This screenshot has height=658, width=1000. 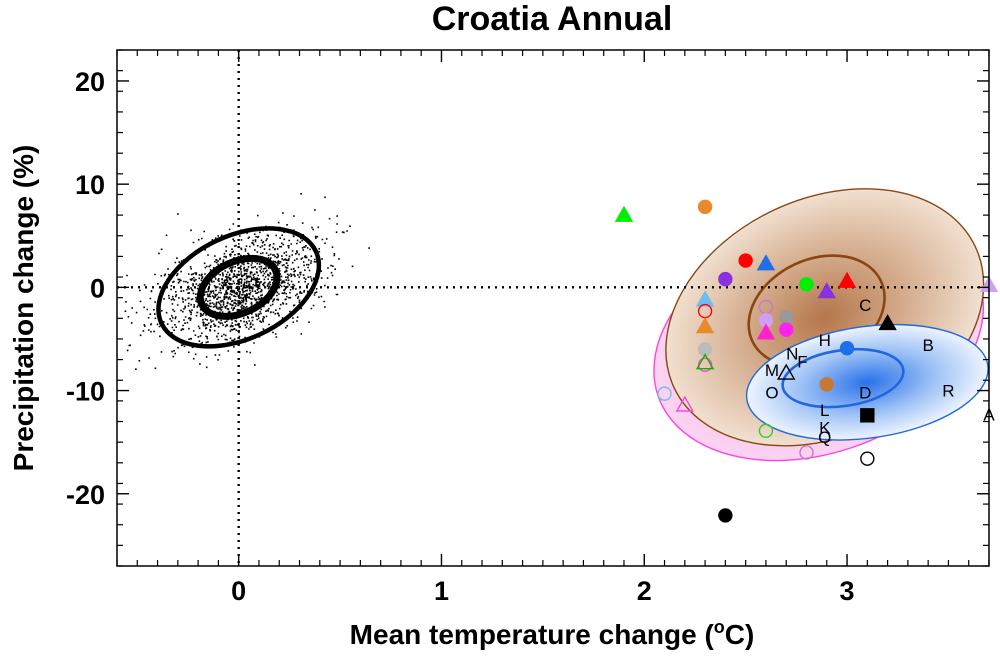 I want to click on natural-variability, so click(x=243, y=284).